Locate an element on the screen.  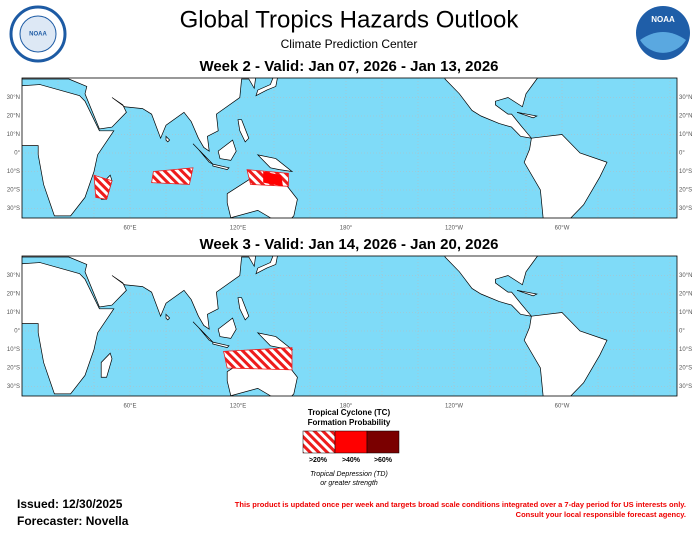
title: Global Tropics Hazards Outlook is located at coordinates (350, 19).